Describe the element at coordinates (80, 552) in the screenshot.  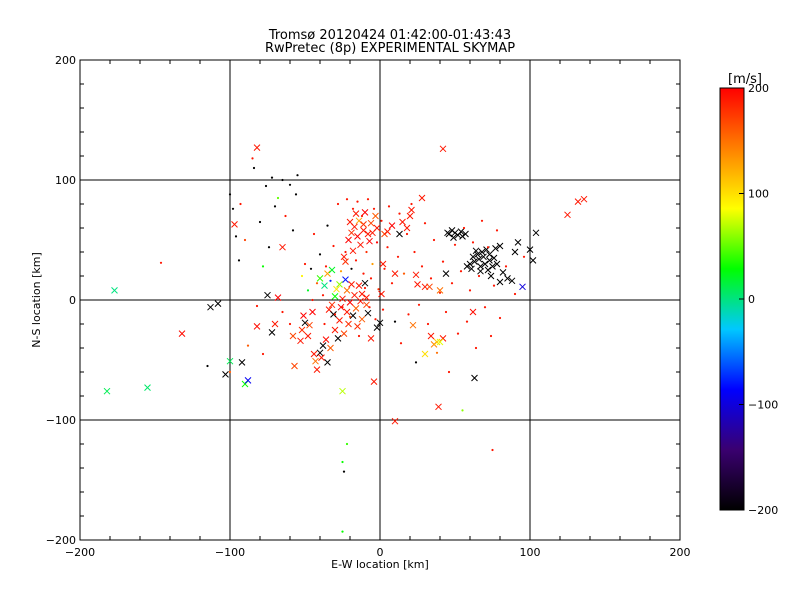
I see `x-tick-label: −200` at that location.